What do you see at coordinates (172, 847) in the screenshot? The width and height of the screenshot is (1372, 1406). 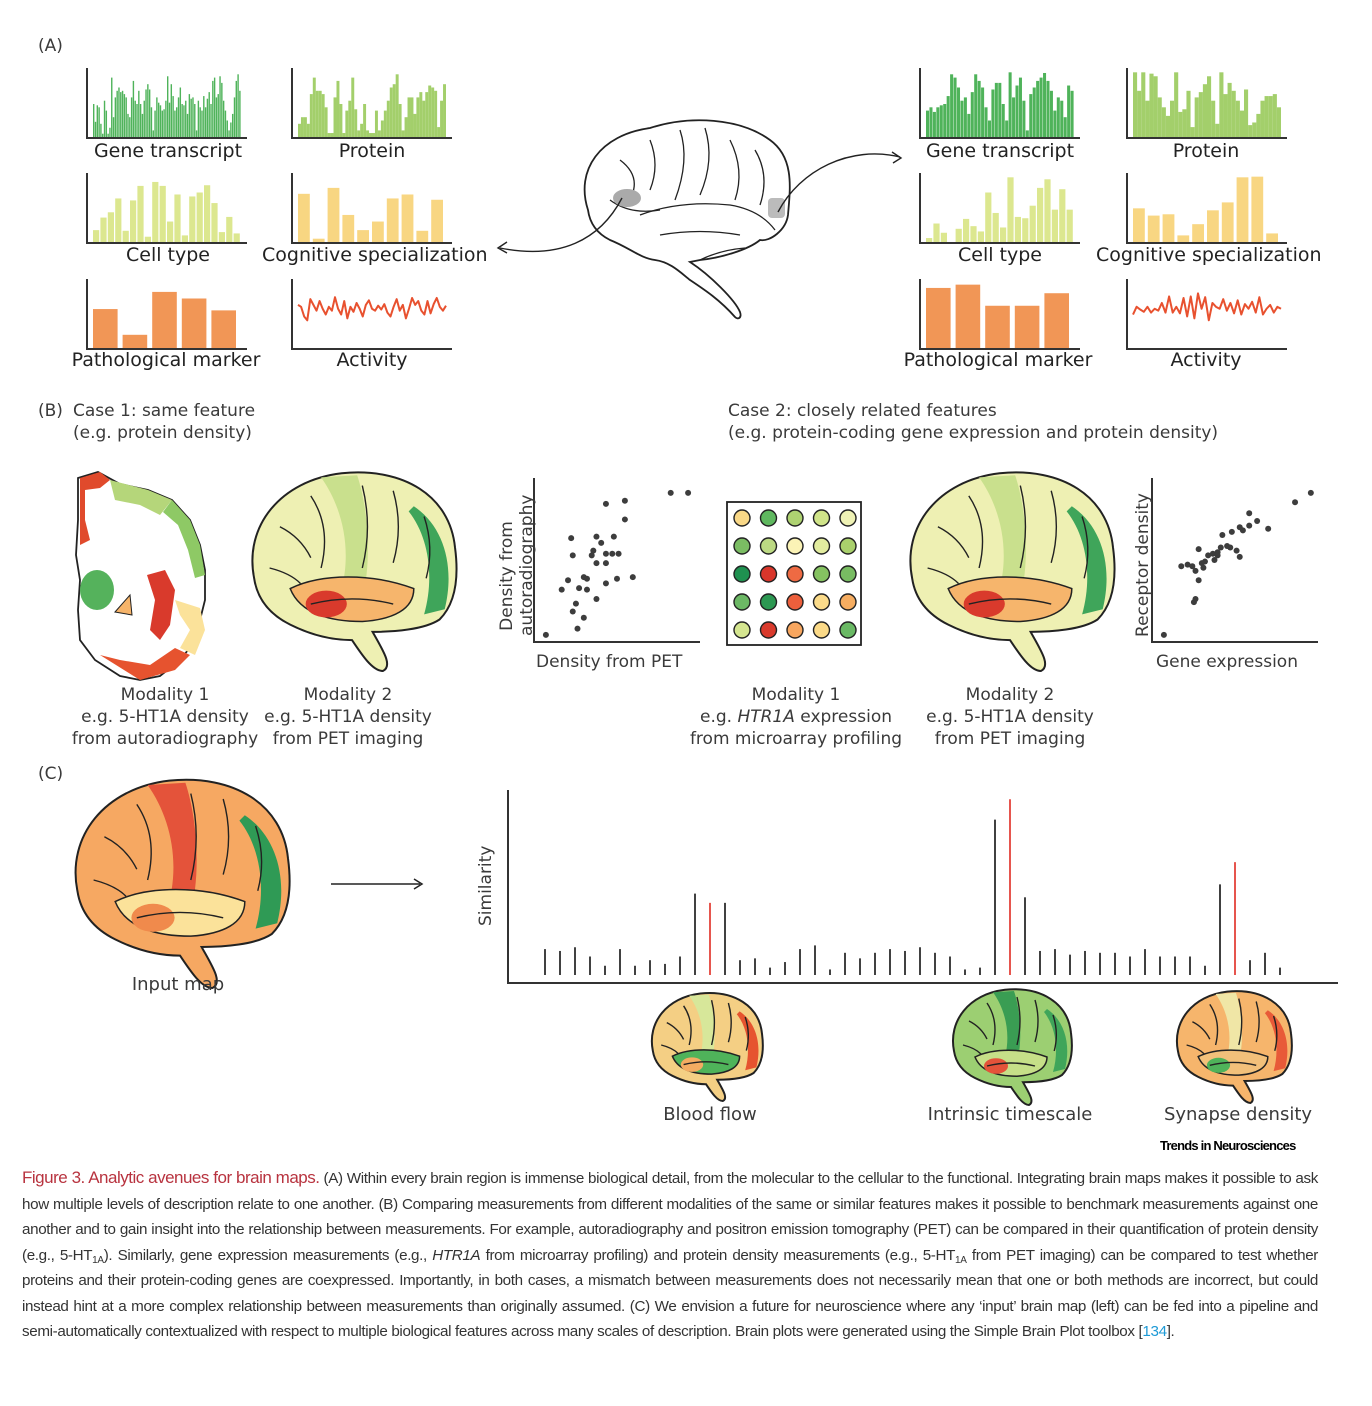 I see `input-map-brain-parietal` at bounding box center [172, 847].